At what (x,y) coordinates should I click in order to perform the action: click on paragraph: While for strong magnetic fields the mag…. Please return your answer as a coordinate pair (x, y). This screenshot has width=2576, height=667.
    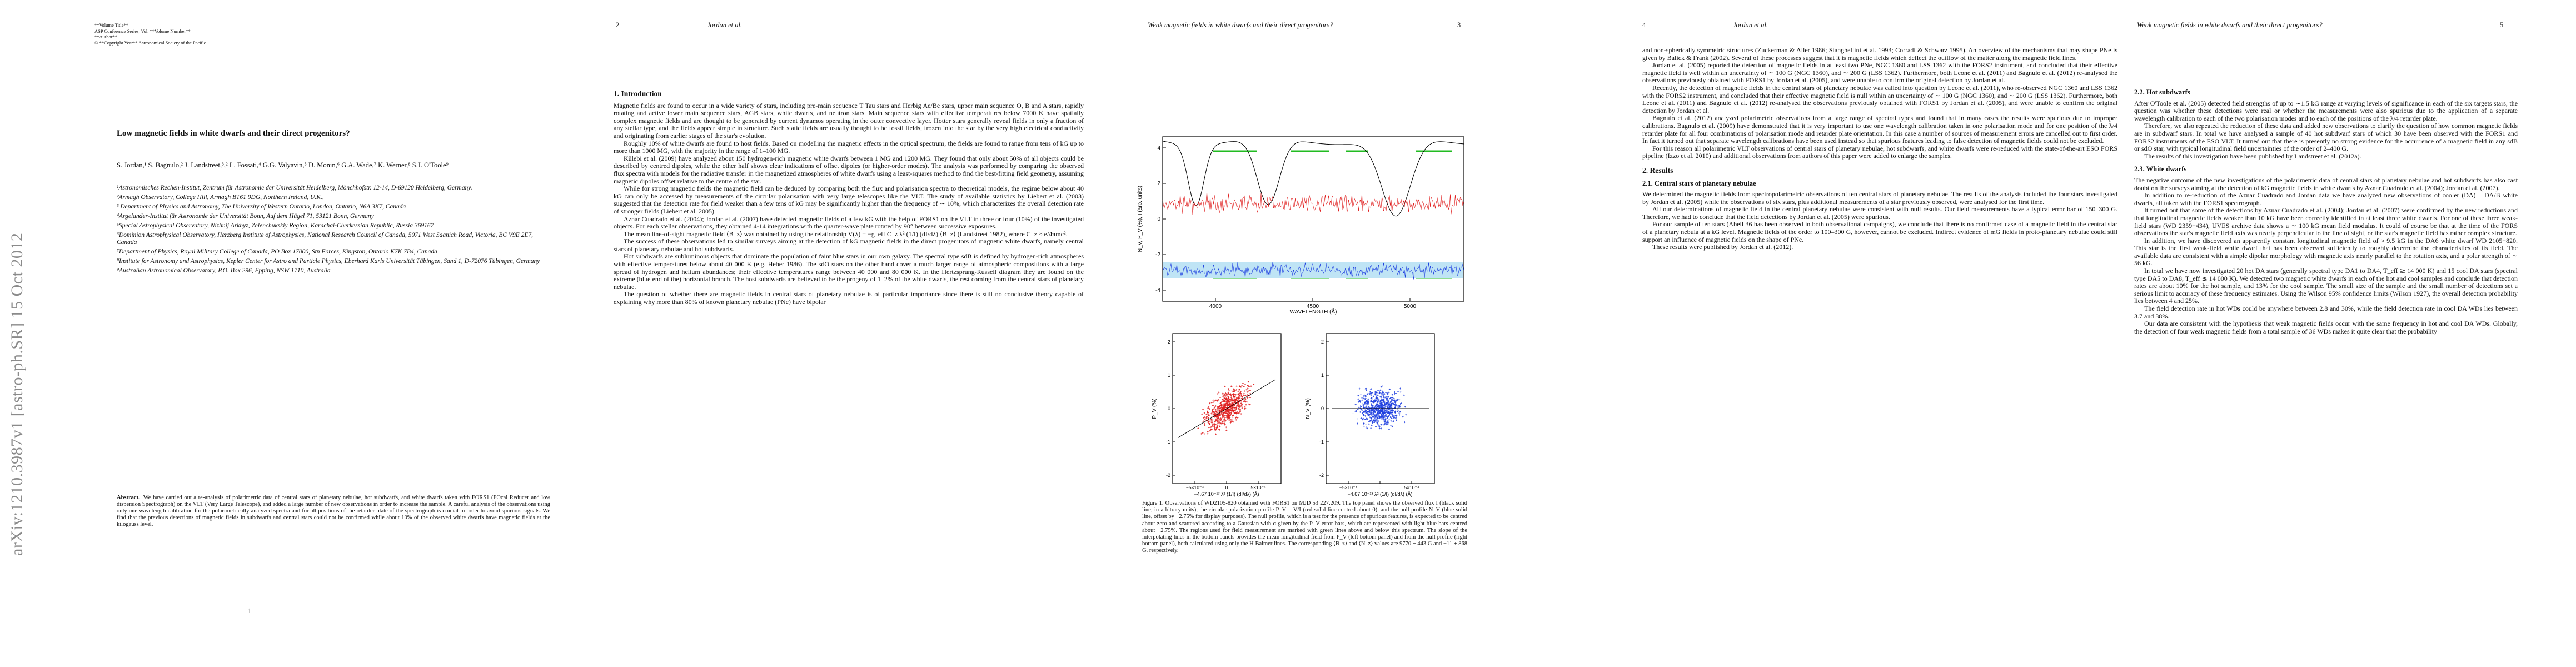
    Looking at the image, I should click on (849, 200).